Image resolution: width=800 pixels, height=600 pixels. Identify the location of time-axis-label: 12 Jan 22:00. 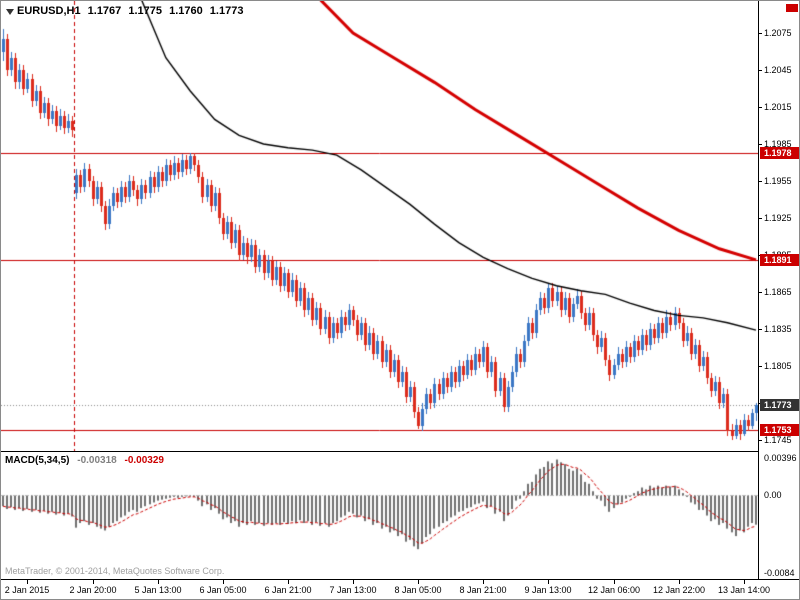
(679, 590).